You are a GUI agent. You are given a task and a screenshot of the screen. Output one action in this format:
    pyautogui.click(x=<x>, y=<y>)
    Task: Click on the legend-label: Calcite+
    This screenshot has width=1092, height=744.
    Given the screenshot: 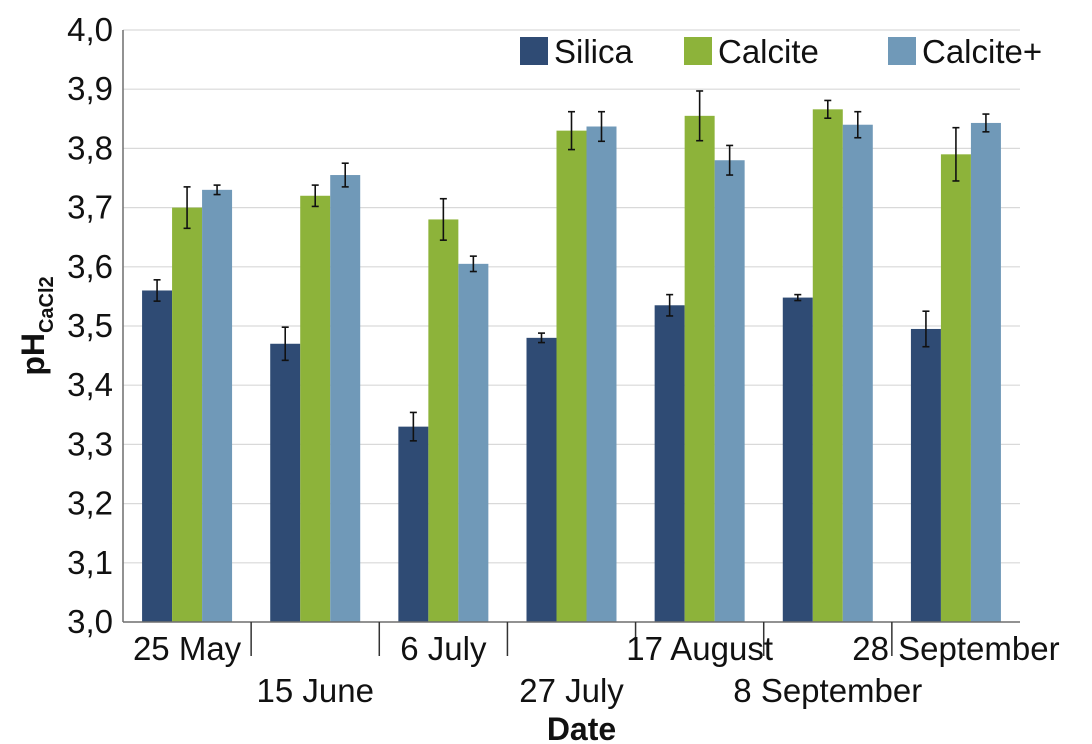 What is the action you would take?
    pyautogui.click(x=982, y=51)
    